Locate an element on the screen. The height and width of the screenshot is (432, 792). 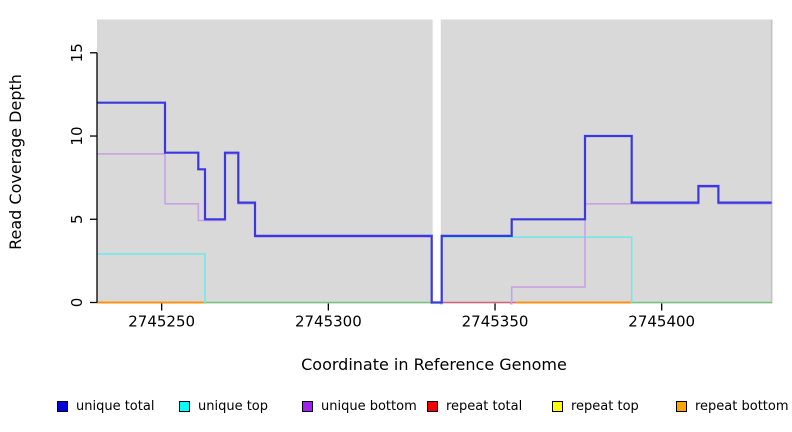
legend-label-repeat-total: repeat total is located at coordinates (484, 406).